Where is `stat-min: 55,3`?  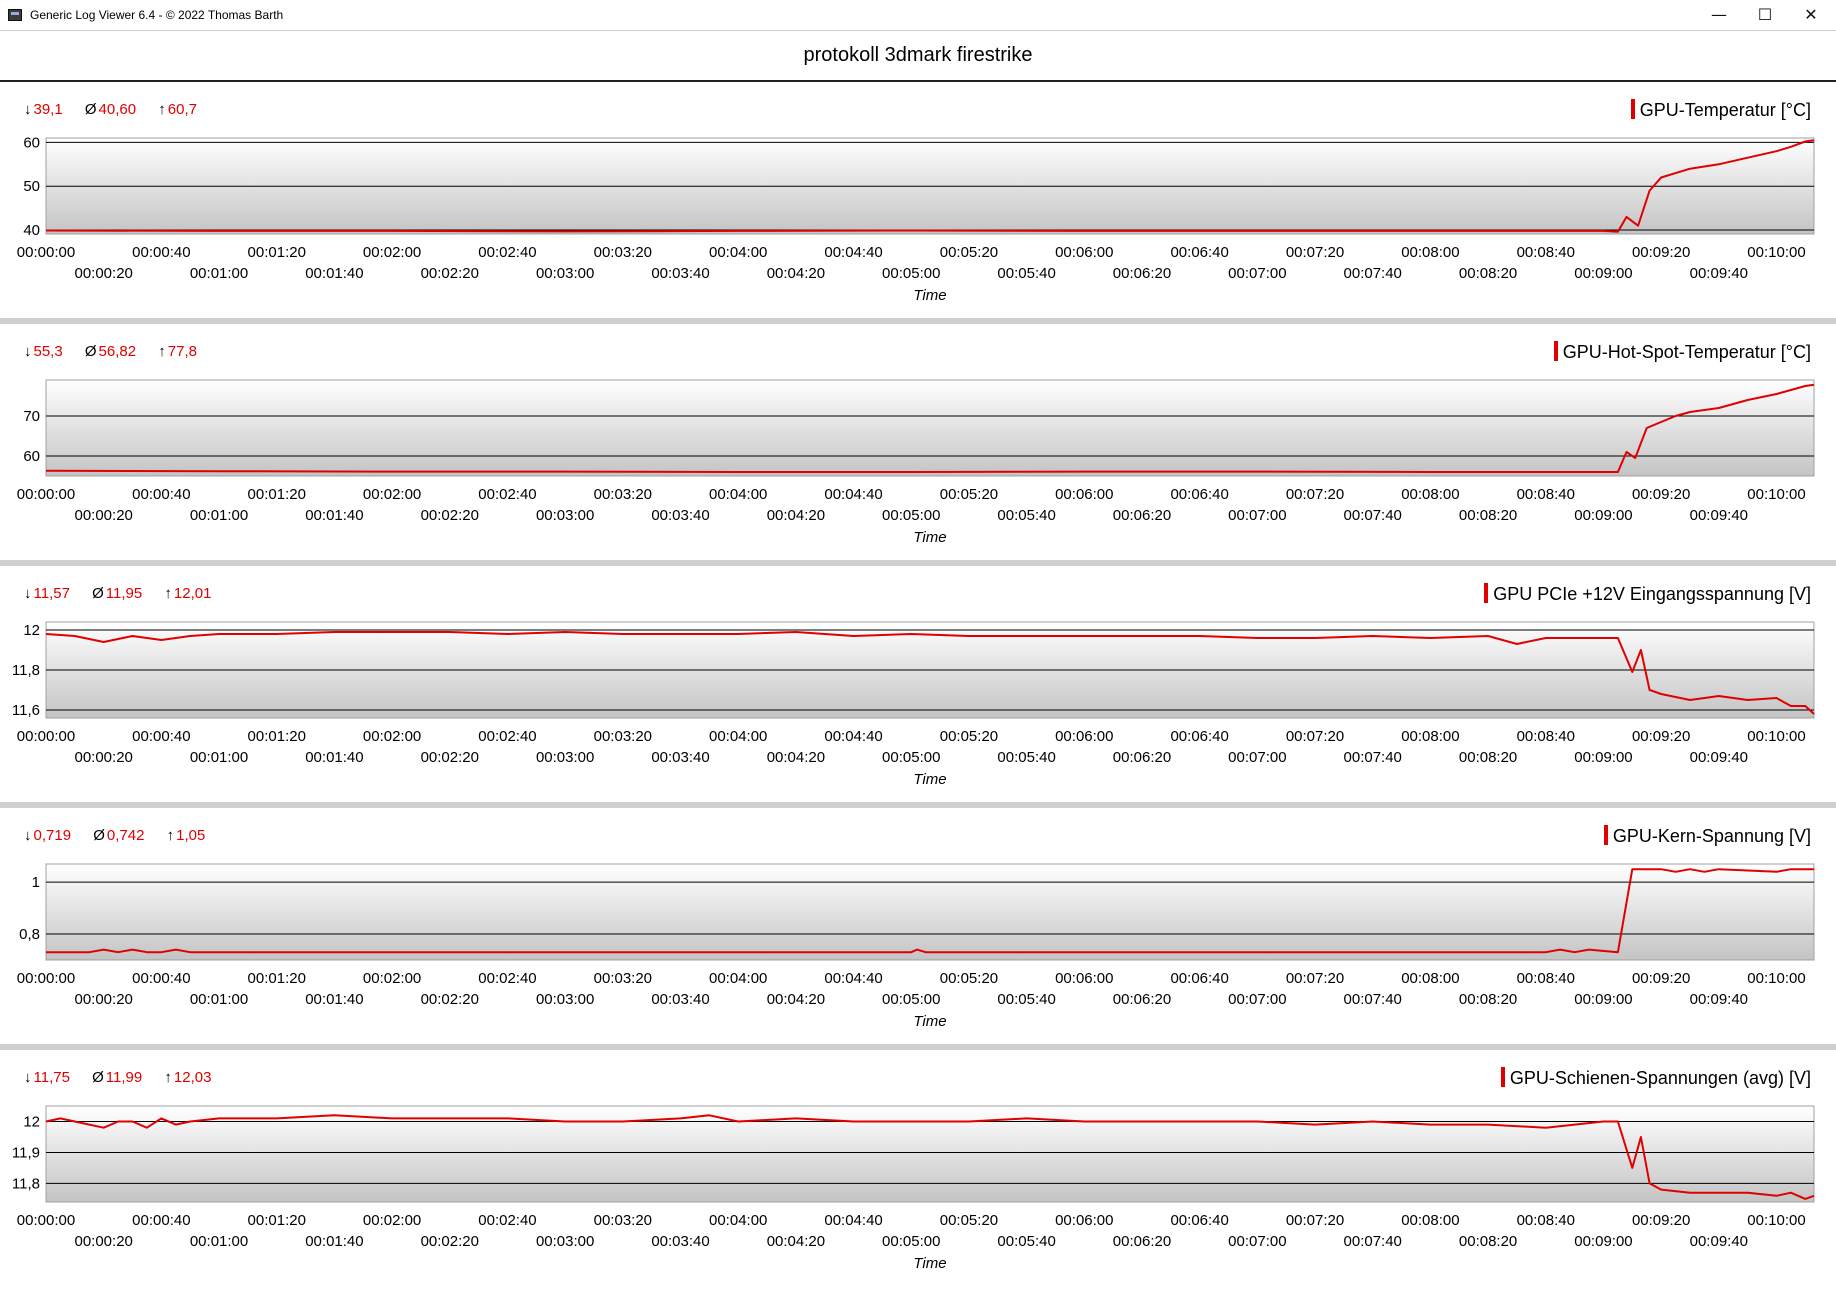 stat-min: 55,3 is located at coordinates (48, 351).